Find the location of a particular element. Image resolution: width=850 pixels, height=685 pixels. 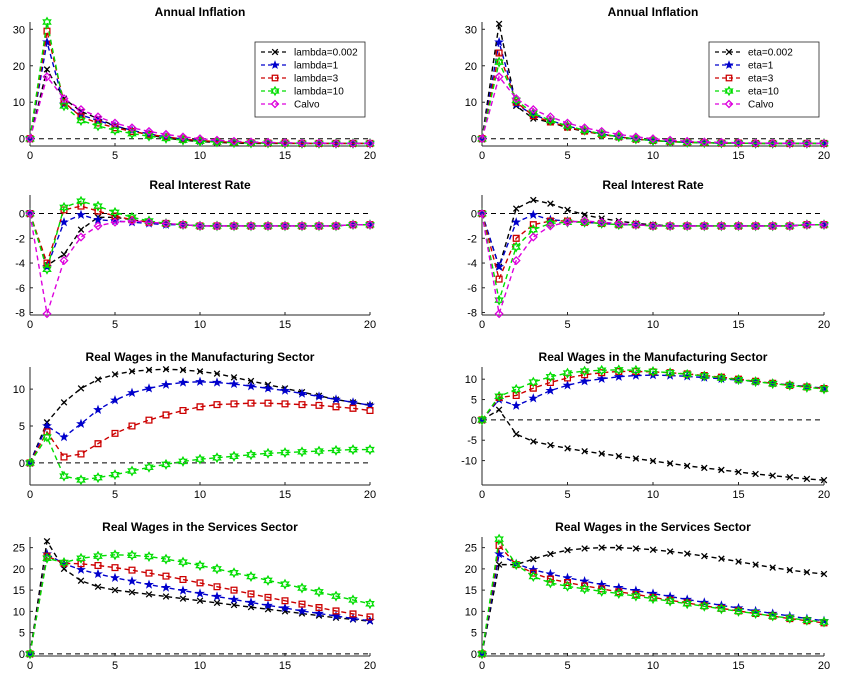

y-tick-label: 15 is located at coordinates (471, 591).